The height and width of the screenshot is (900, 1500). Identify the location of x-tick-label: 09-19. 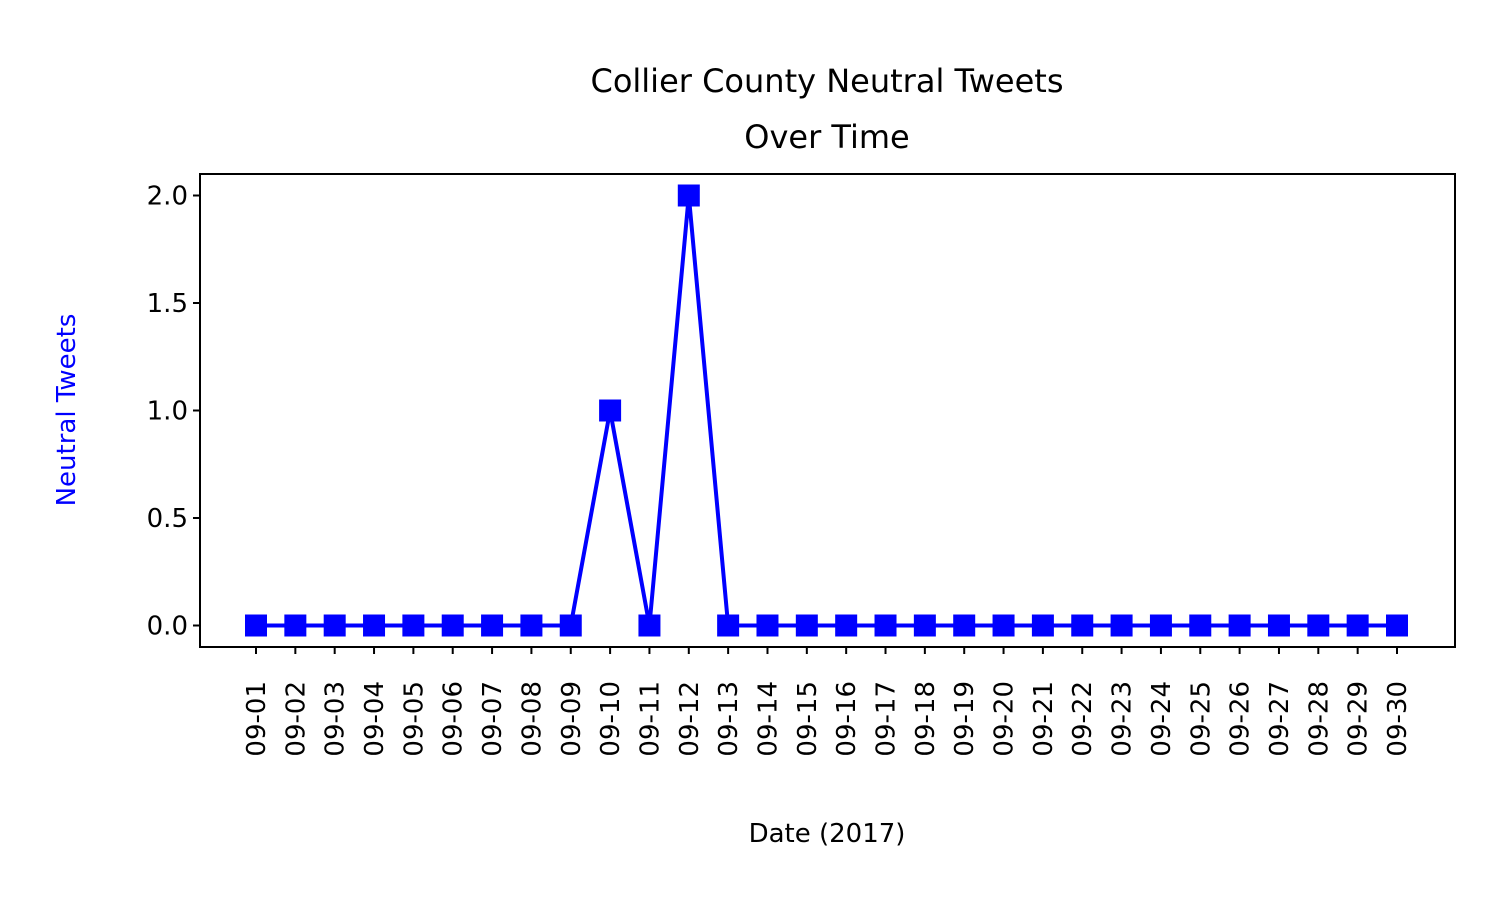
(965, 719).